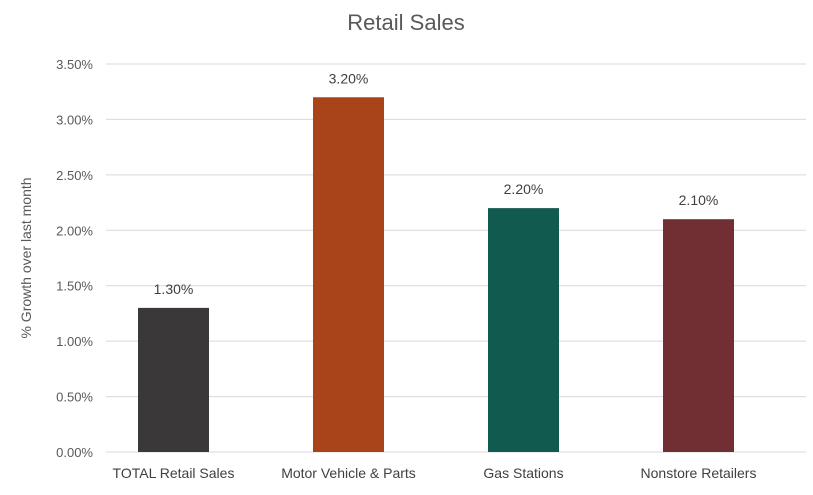 This screenshot has height=495, width=813. Describe the element at coordinates (523, 330) in the screenshot. I see `bar-gas-stations` at that location.